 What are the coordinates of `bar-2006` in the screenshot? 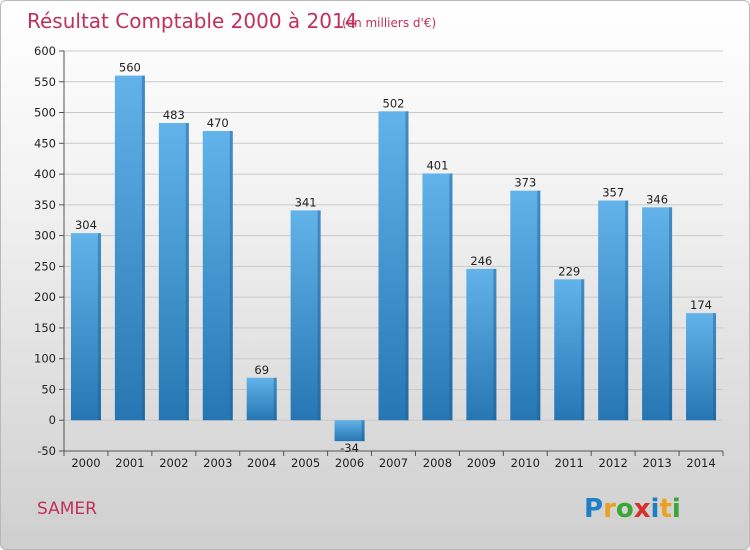 It's located at (349, 431).